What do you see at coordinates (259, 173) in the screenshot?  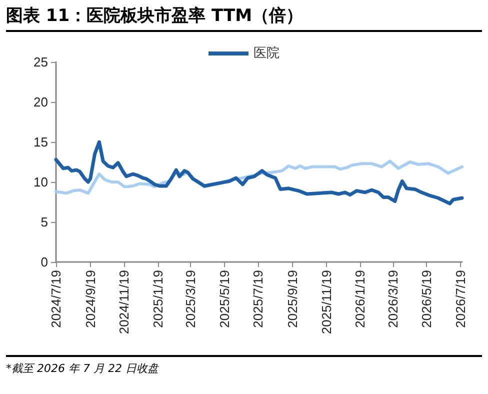 I see `line-series` at bounding box center [259, 173].